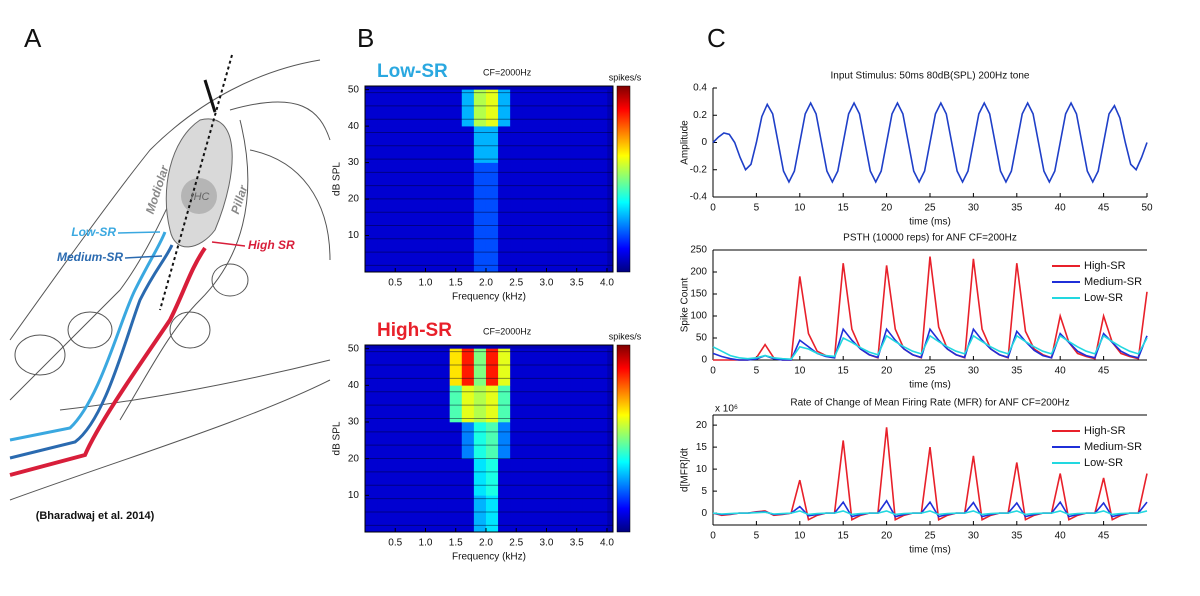 The height and width of the screenshot is (596, 1200). What do you see at coordinates (702, 425) in the screenshot?
I see `y-tick-label: 20` at bounding box center [702, 425].